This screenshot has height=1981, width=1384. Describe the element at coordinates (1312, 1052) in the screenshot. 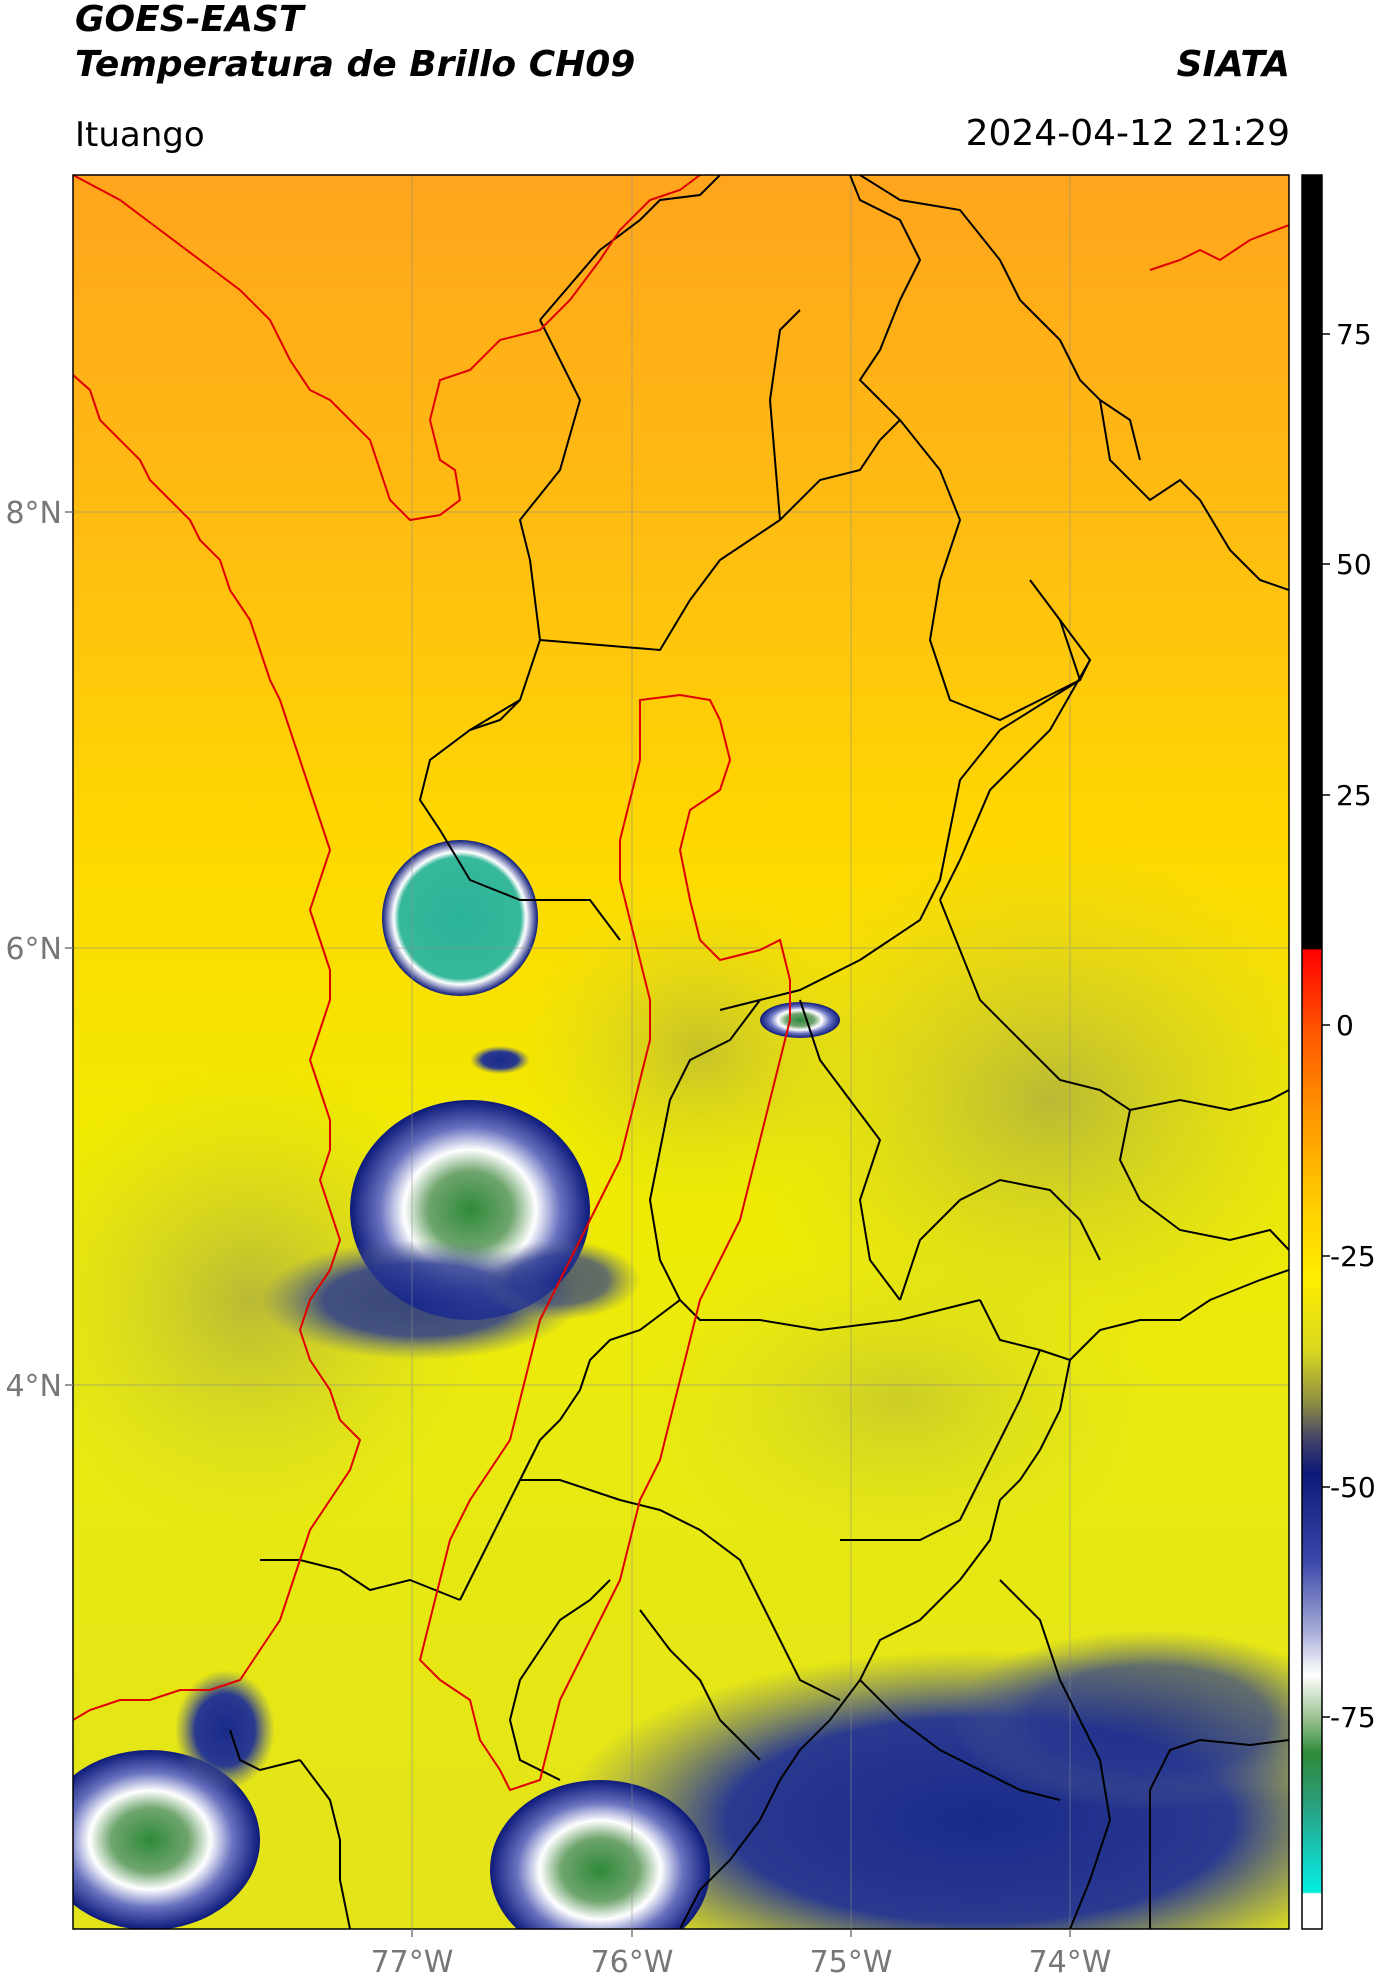

I see `colorbar-scale` at that location.